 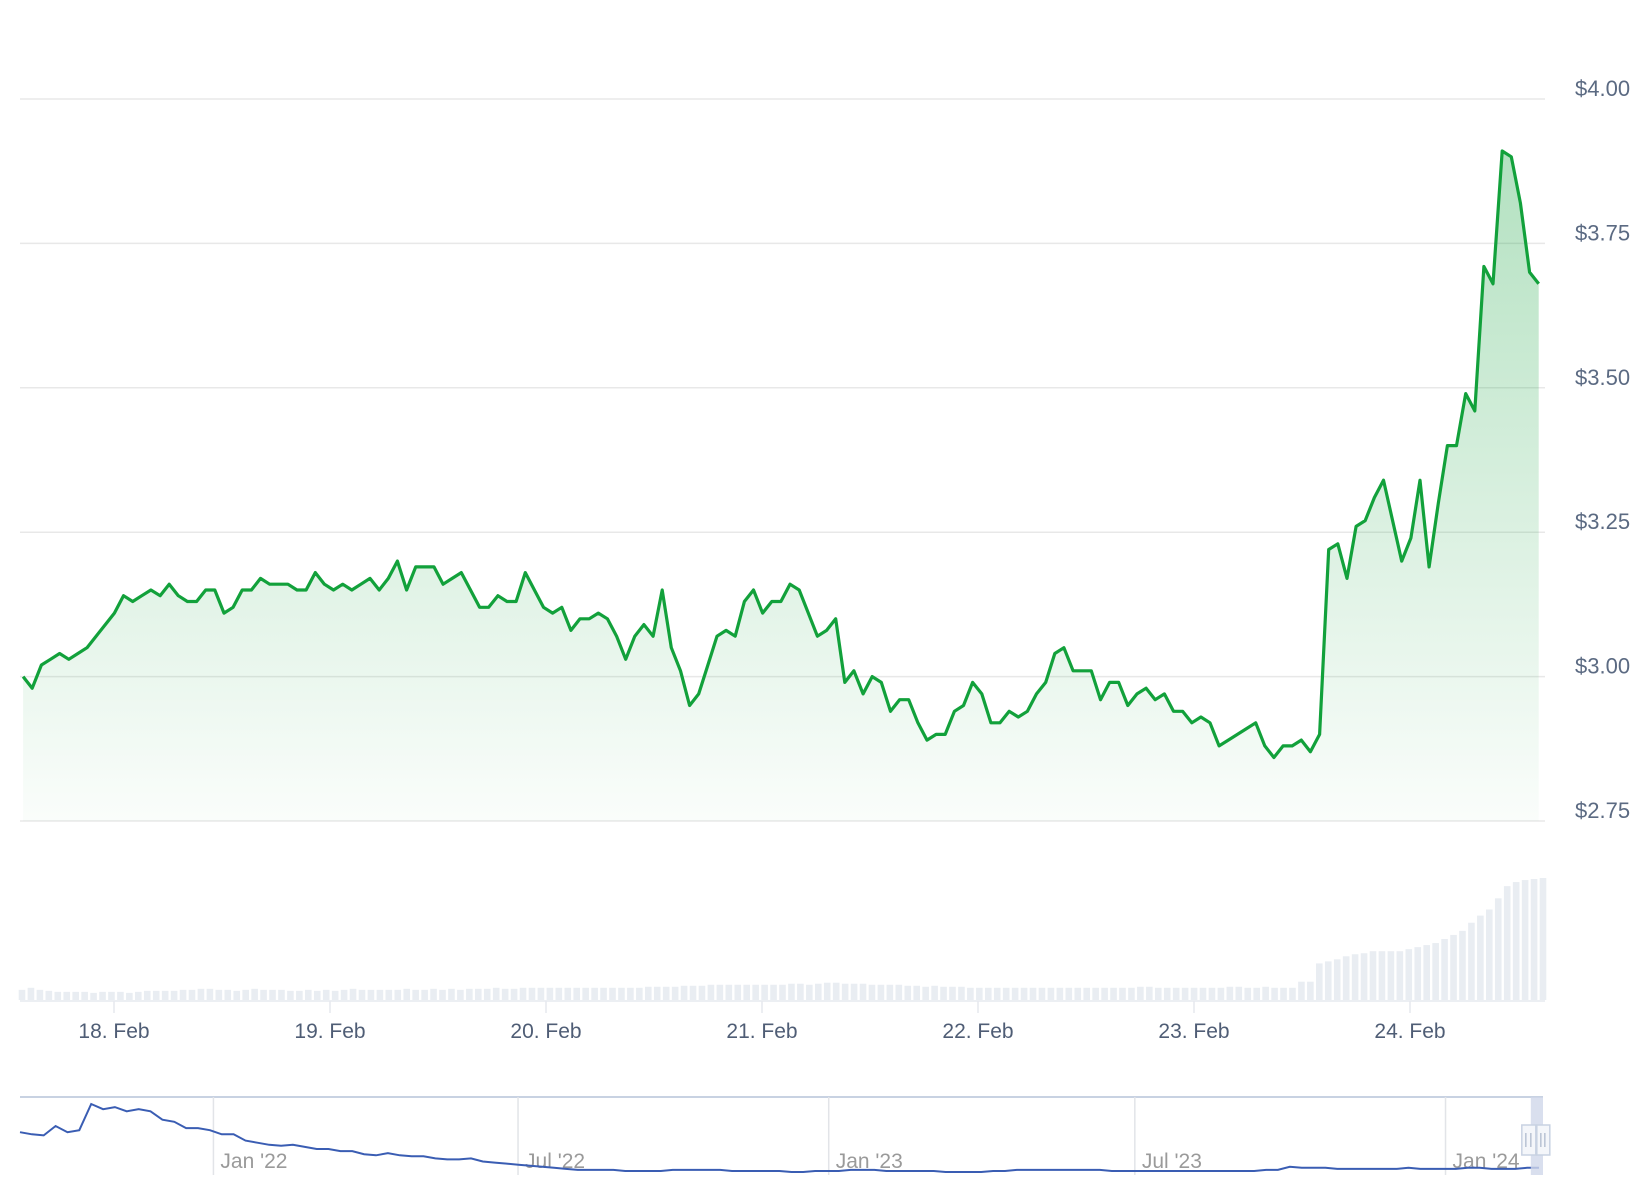 I want to click on navigator: Jan '22 Jul '22 Jan '23 Jul '23 Jan '24, so click(x=785, y=1135).